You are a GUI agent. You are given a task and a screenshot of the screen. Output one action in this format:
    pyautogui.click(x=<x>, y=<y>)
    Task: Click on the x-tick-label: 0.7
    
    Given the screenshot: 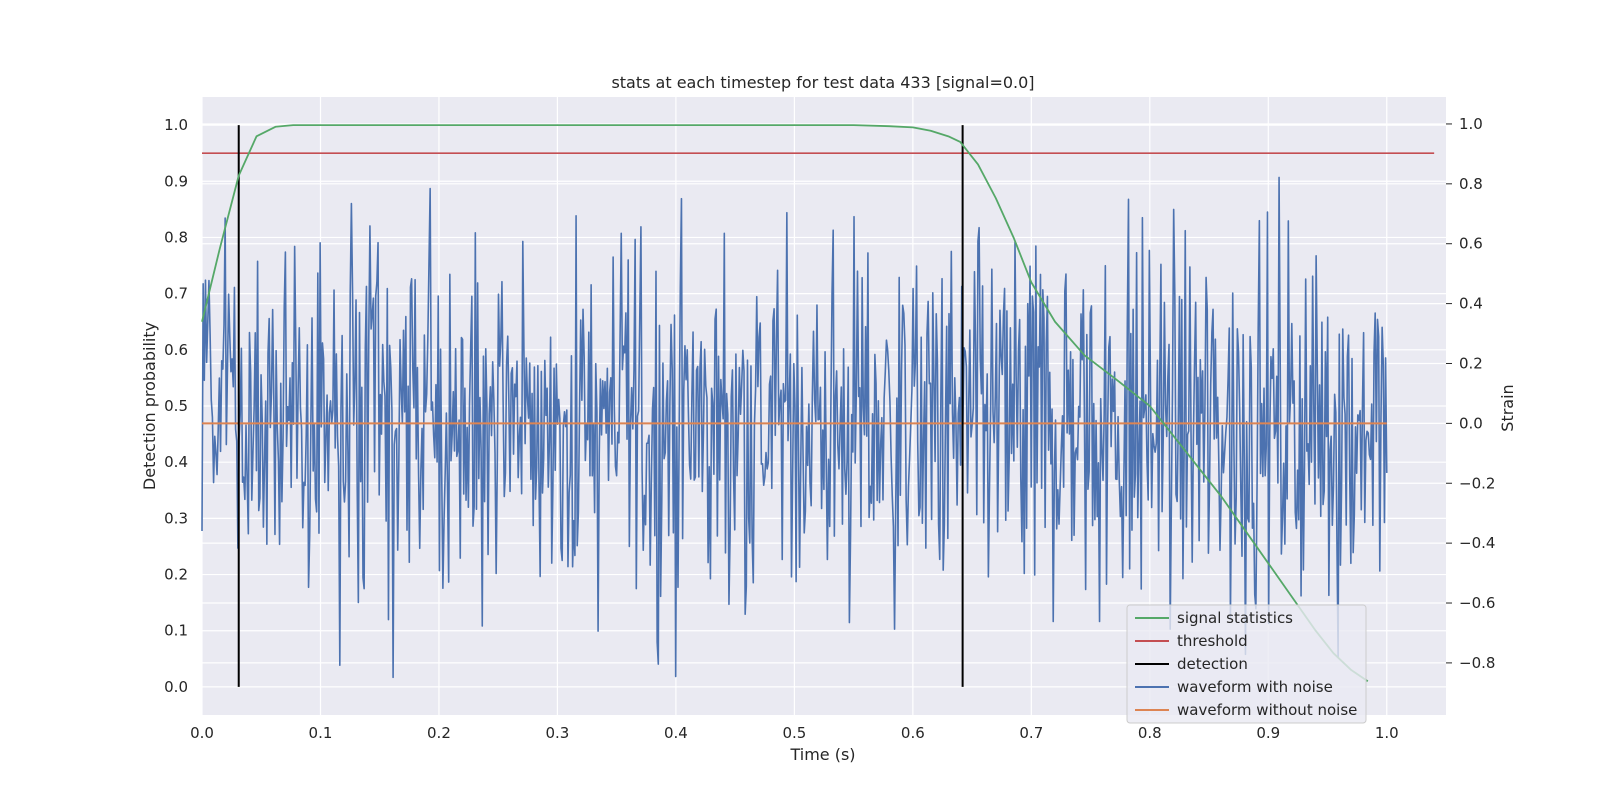 What is the action you would take?
    pyautogui.click(x=1031, y=733)
    